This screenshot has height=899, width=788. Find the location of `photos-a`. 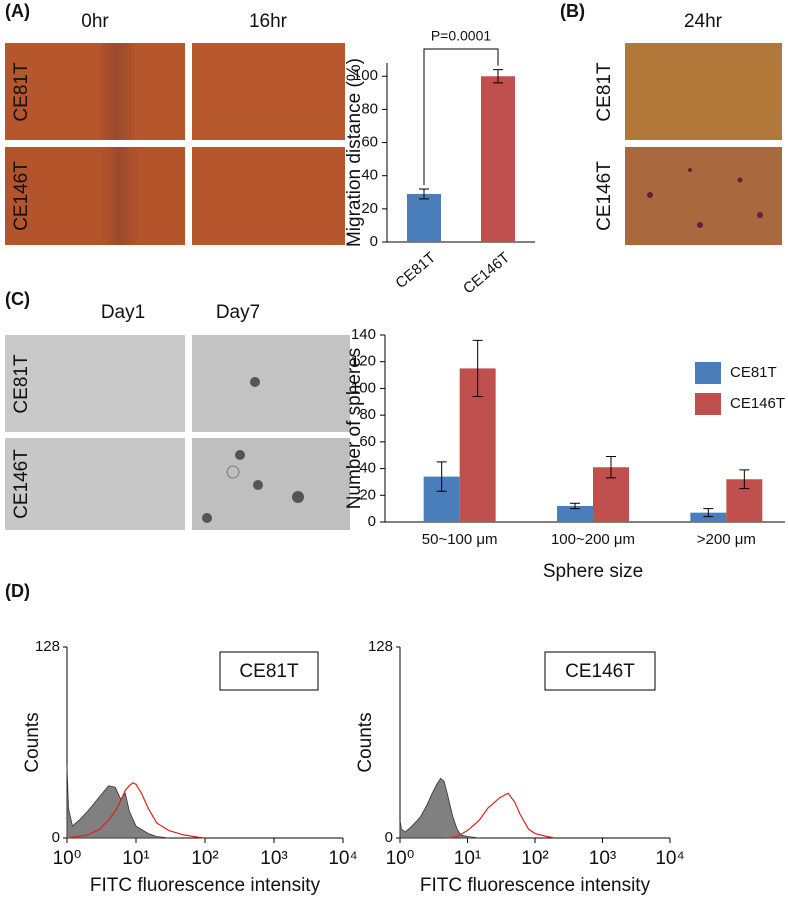

photos-a is located at coordinates (175, 144).